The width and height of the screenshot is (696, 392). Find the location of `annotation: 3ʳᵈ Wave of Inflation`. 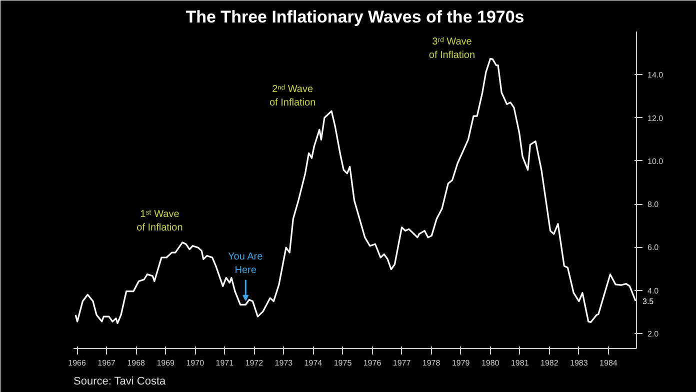

annotation: 3ʳᵈ Wave of Inflation is located at coordinates (452, 48).